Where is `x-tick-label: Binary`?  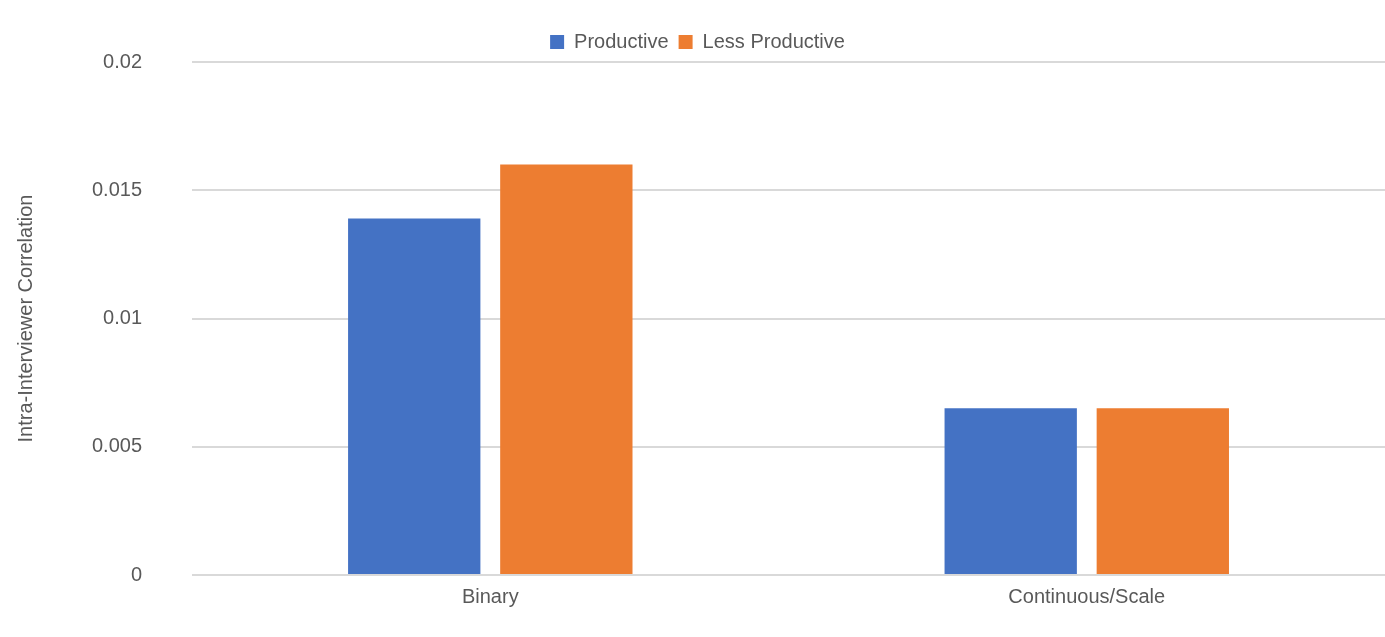
x-tick-label: Binary is located at coordinates (490, 595).